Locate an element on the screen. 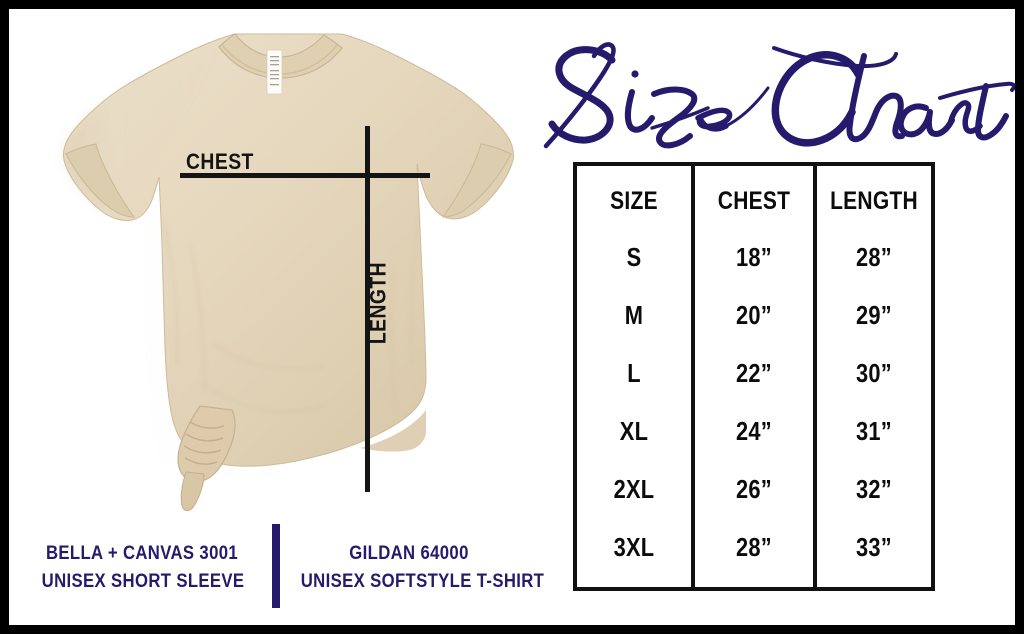 This screenshot has width=1024, height=634. table-column-chest: CHEST 18” 20” 22” 24” 26” 28” is located at coordinates (752, 376).